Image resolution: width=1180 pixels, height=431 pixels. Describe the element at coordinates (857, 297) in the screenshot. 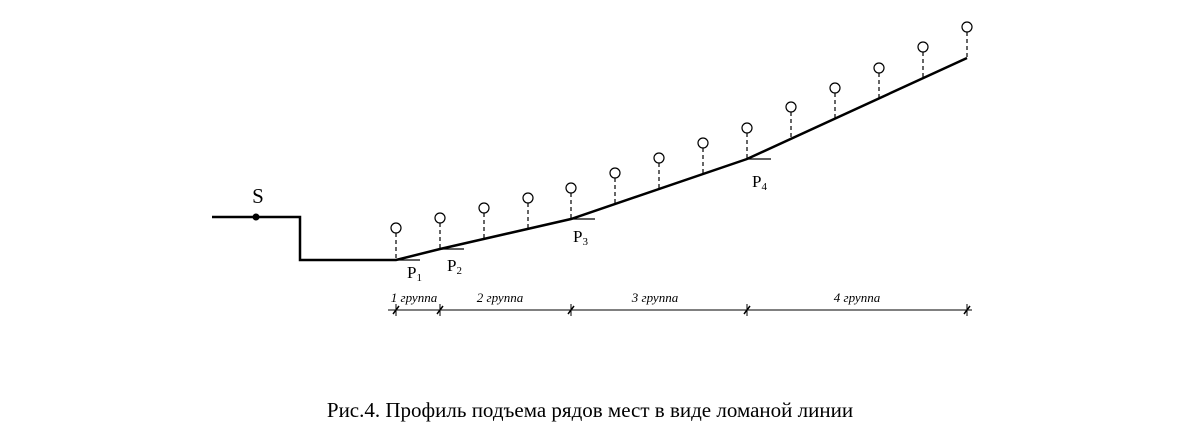

I see `group-label: 4 группа` at that location.